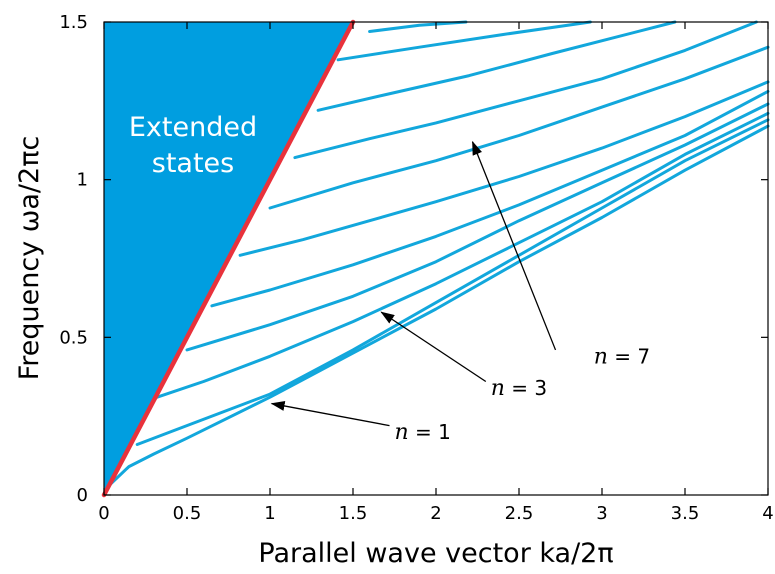 Image resolution: width=775 pixels, height=574 pixels. What do you see at coordinates (601, 513) in the screenshot?
I see `x-tick-label: 3` at bounding box center [601, 513].